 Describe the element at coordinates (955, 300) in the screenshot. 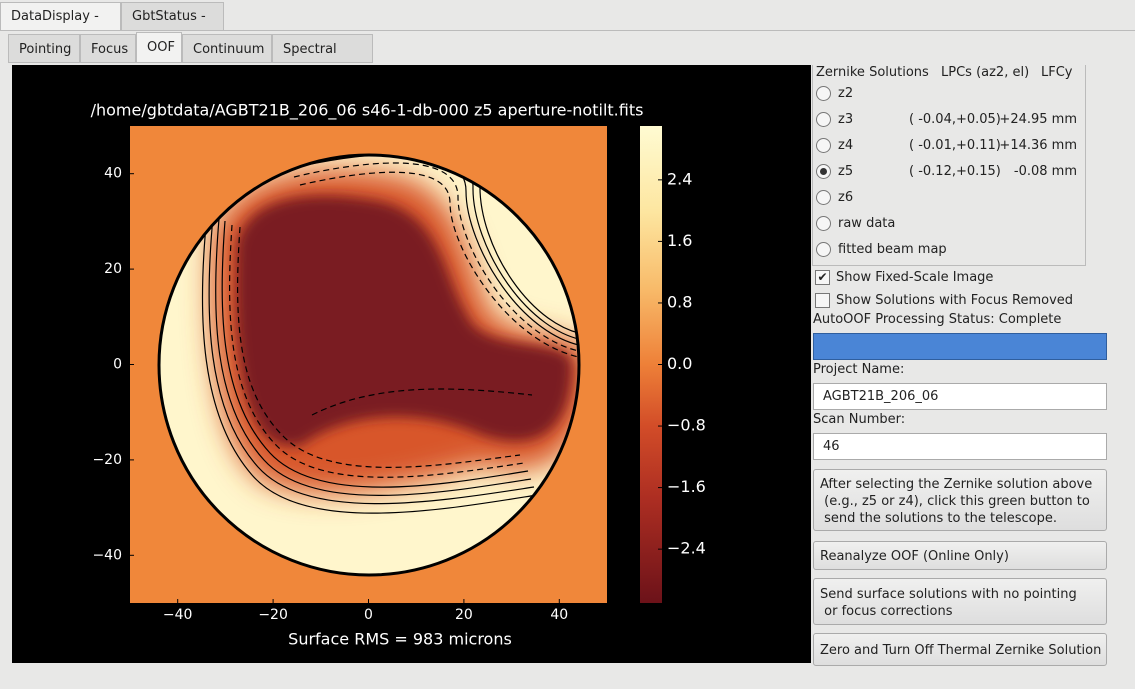

I see `checkbox-label: Show Solutions with Focus Removed` at that location.